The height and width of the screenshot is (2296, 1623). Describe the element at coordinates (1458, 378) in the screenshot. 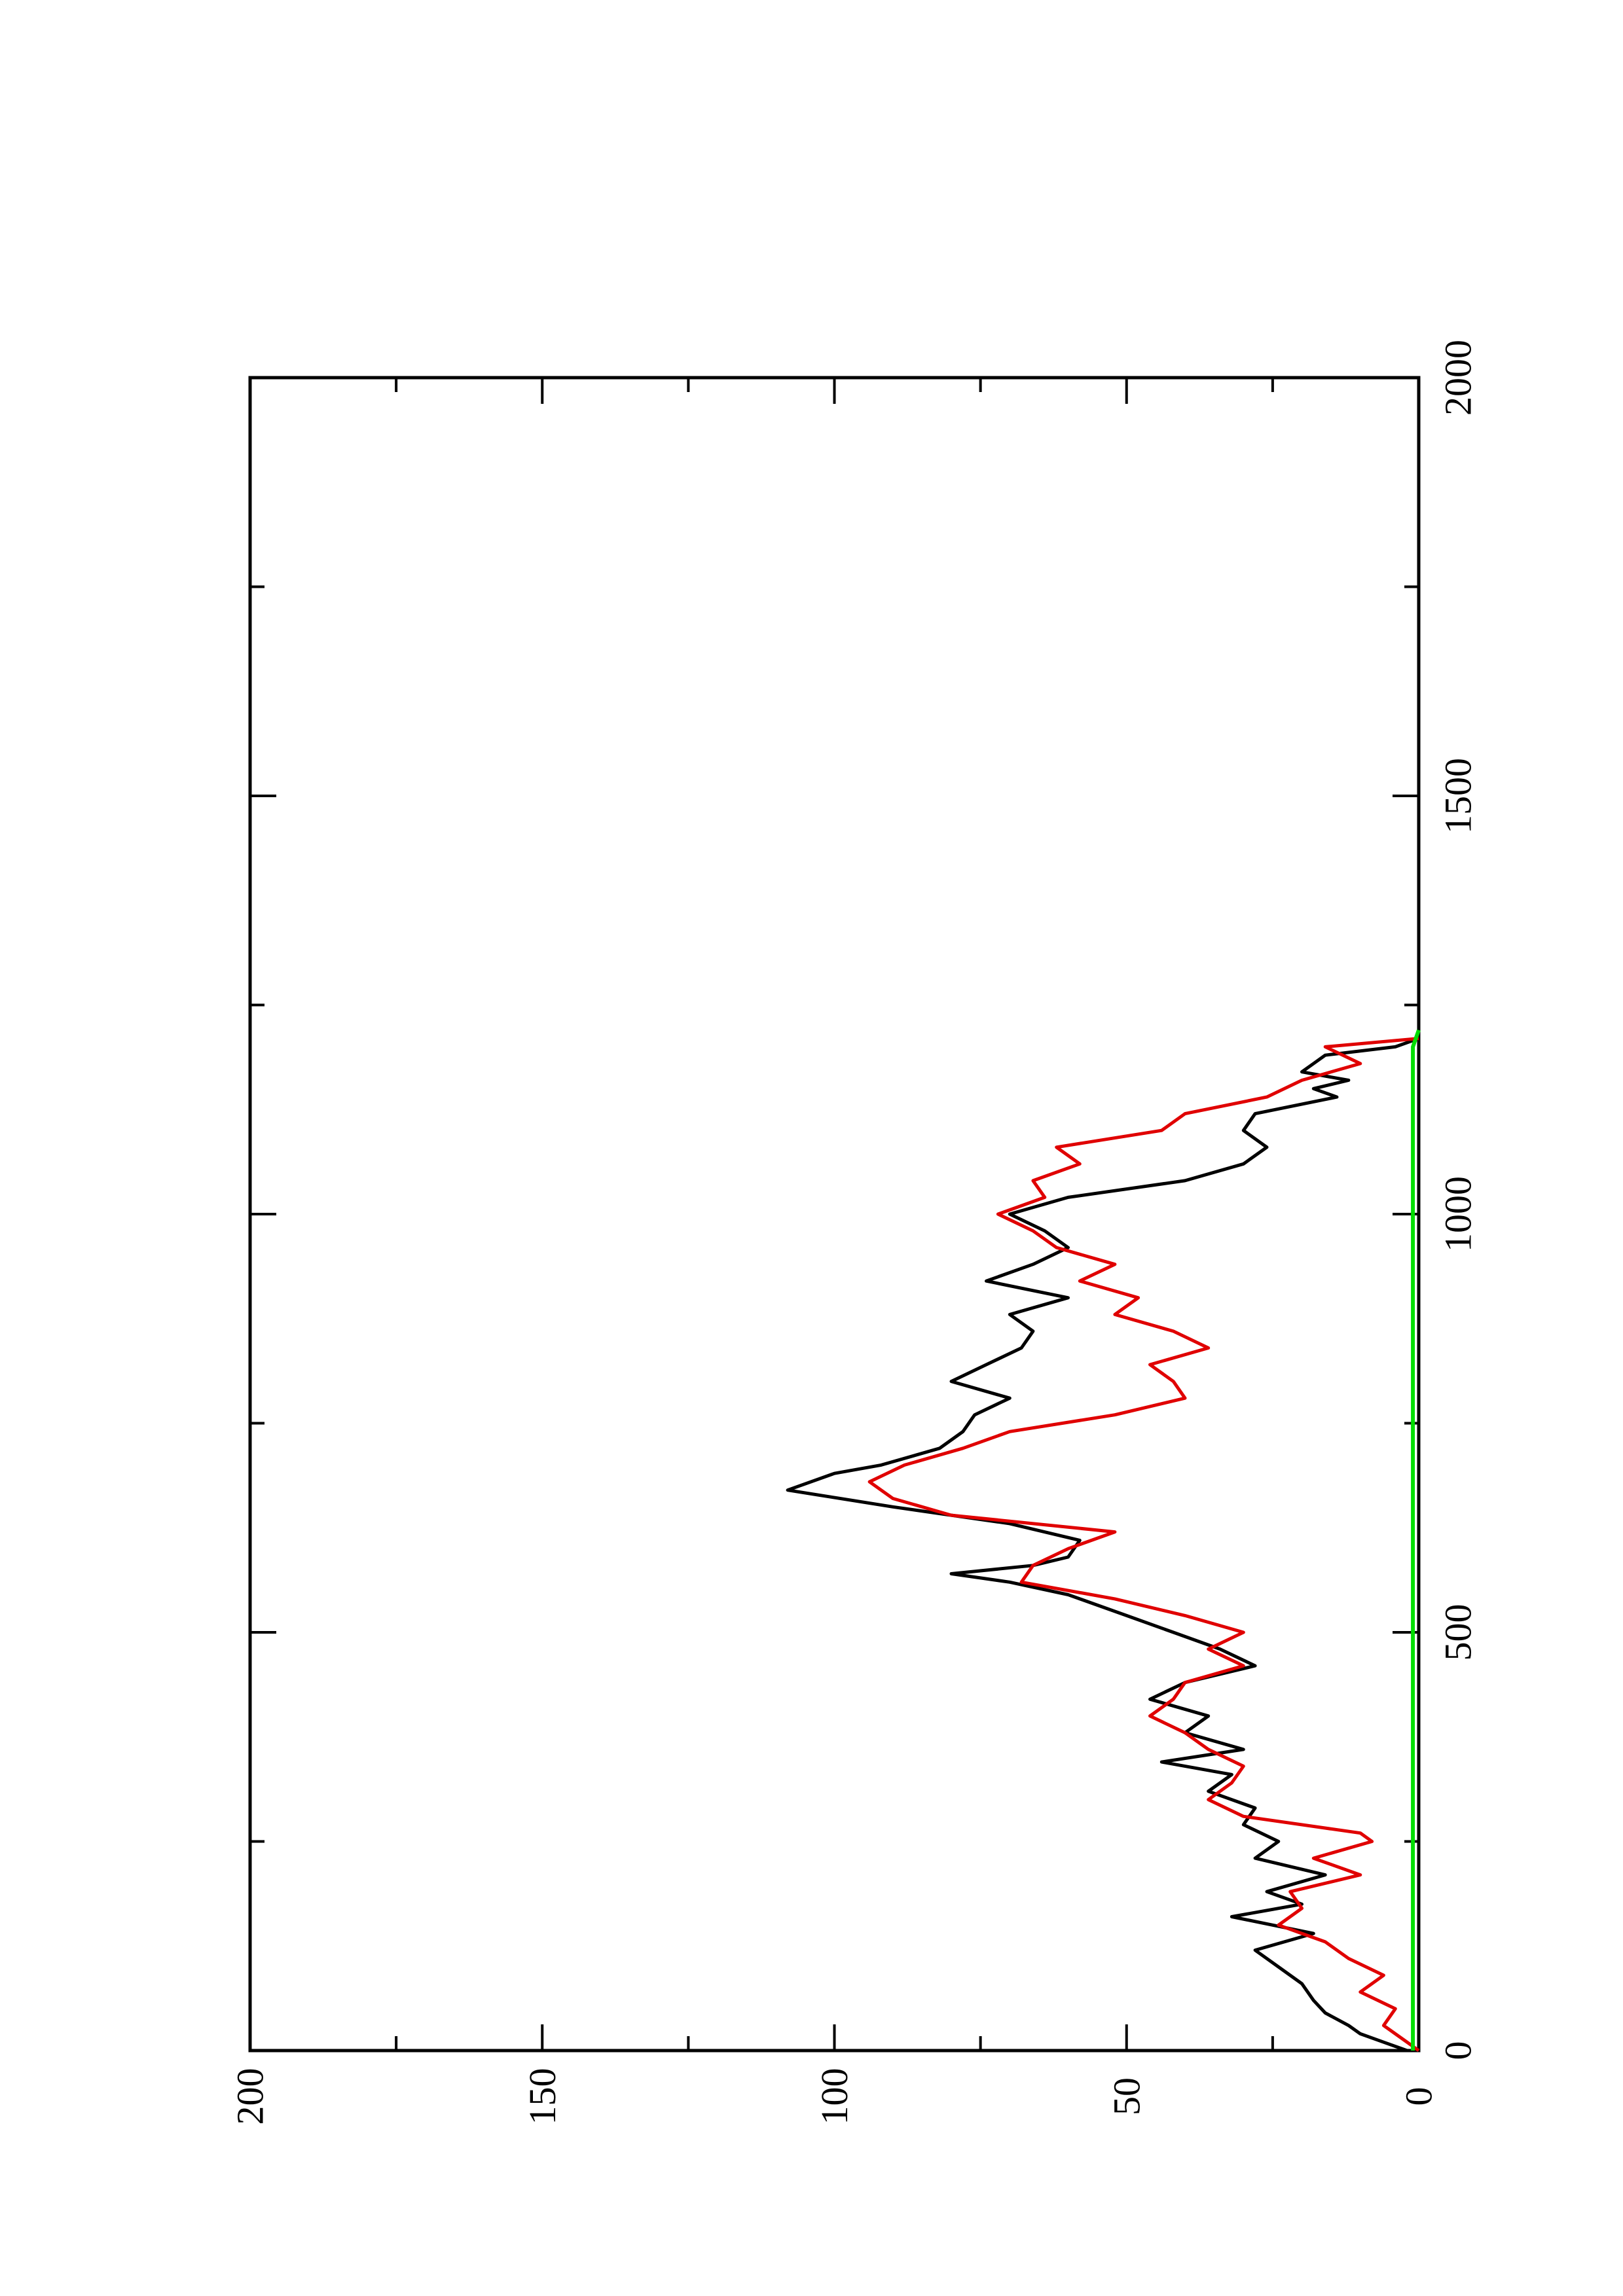

I see `x-tick-label: 2000` at that location.